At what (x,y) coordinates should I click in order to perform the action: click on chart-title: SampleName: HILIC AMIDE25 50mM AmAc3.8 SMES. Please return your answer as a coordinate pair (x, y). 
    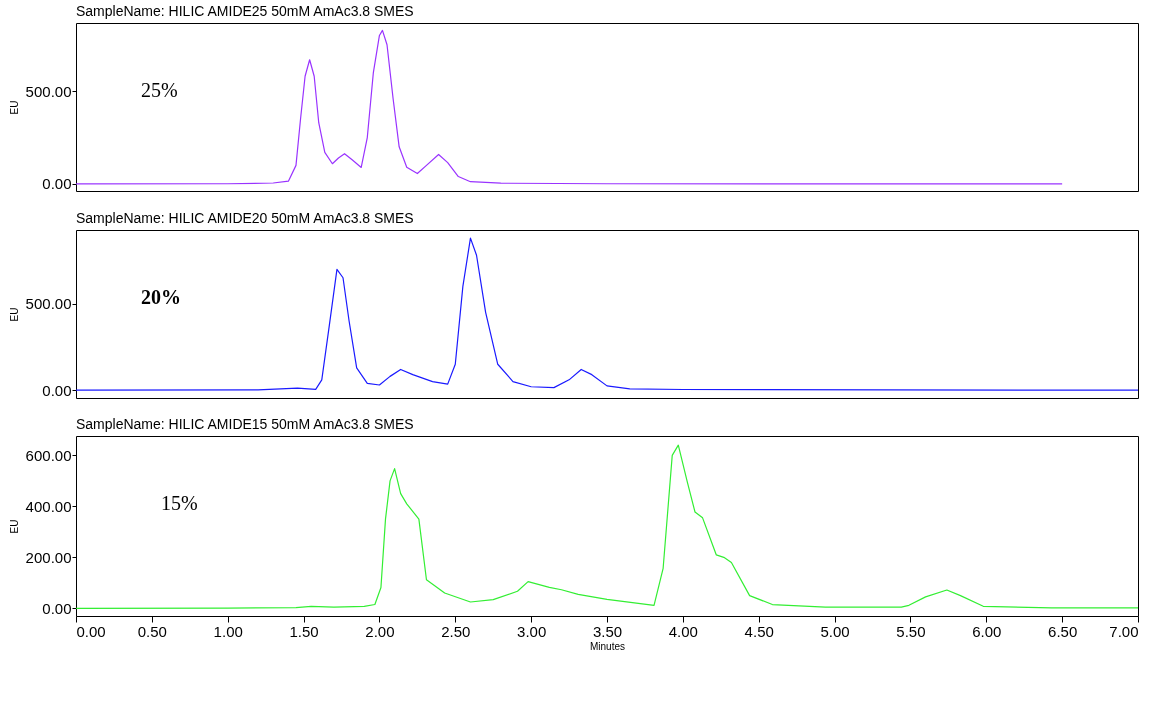
    Looking at the image, I should click on (245, 11).